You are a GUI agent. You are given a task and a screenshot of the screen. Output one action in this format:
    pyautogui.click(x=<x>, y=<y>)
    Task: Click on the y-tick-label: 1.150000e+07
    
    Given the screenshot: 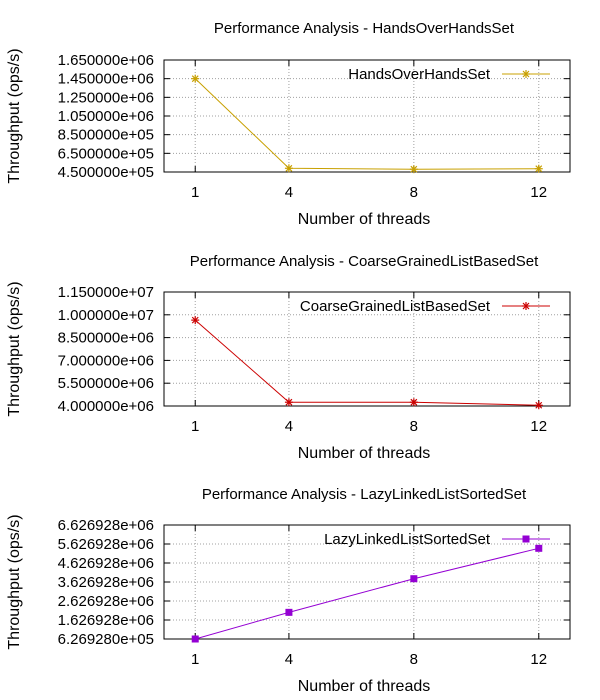 What is the action you would take?
    pyautogui.click(x=106, y=292)
    